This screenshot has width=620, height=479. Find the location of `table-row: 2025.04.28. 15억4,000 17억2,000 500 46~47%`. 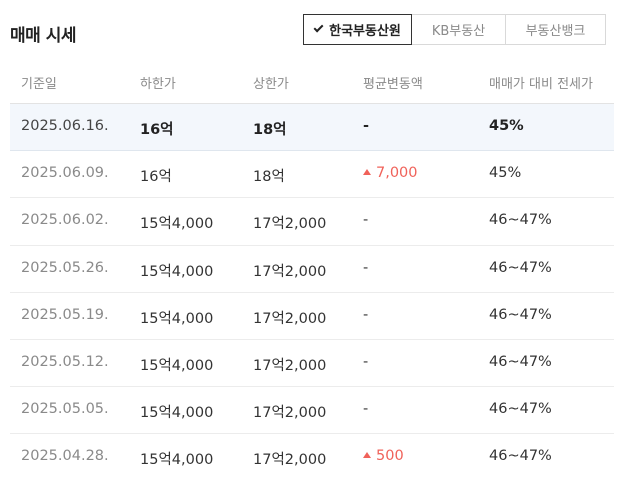

table-row: 2025.04.28. 15억4,000 17억2,000 500 46~47% is located at coordinates (312, 456).